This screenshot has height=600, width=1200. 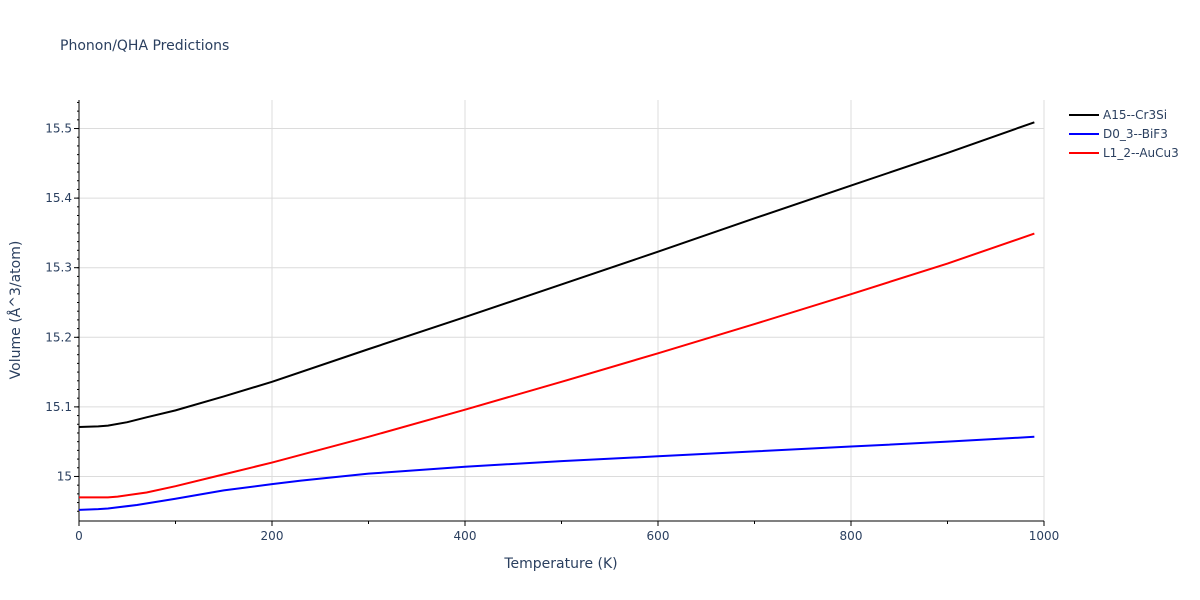 What do you see at coordinates (15, 310) in the screenshot?
I see `y-axis-title: Volume (Å^3/atom)` at bounding box center [15, 310].